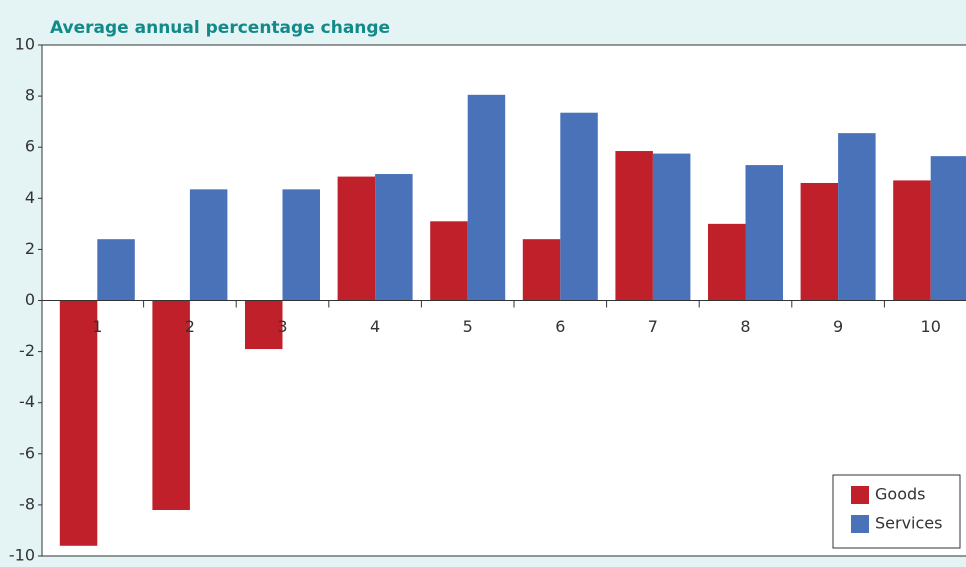  I want to click on x-tick-label: 9, so click(838, 326).